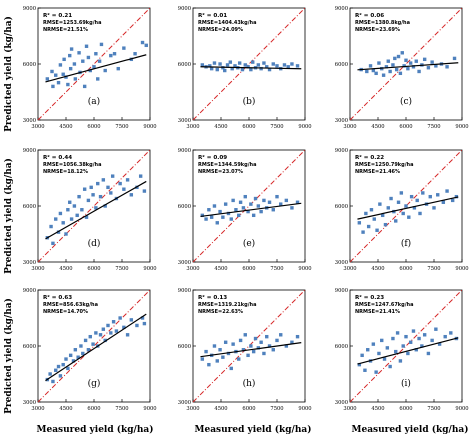 The width and height of the screenshot is (474, 439). I want to click on nrmse-label: NRMSE=21.41%, so click(377, 312).